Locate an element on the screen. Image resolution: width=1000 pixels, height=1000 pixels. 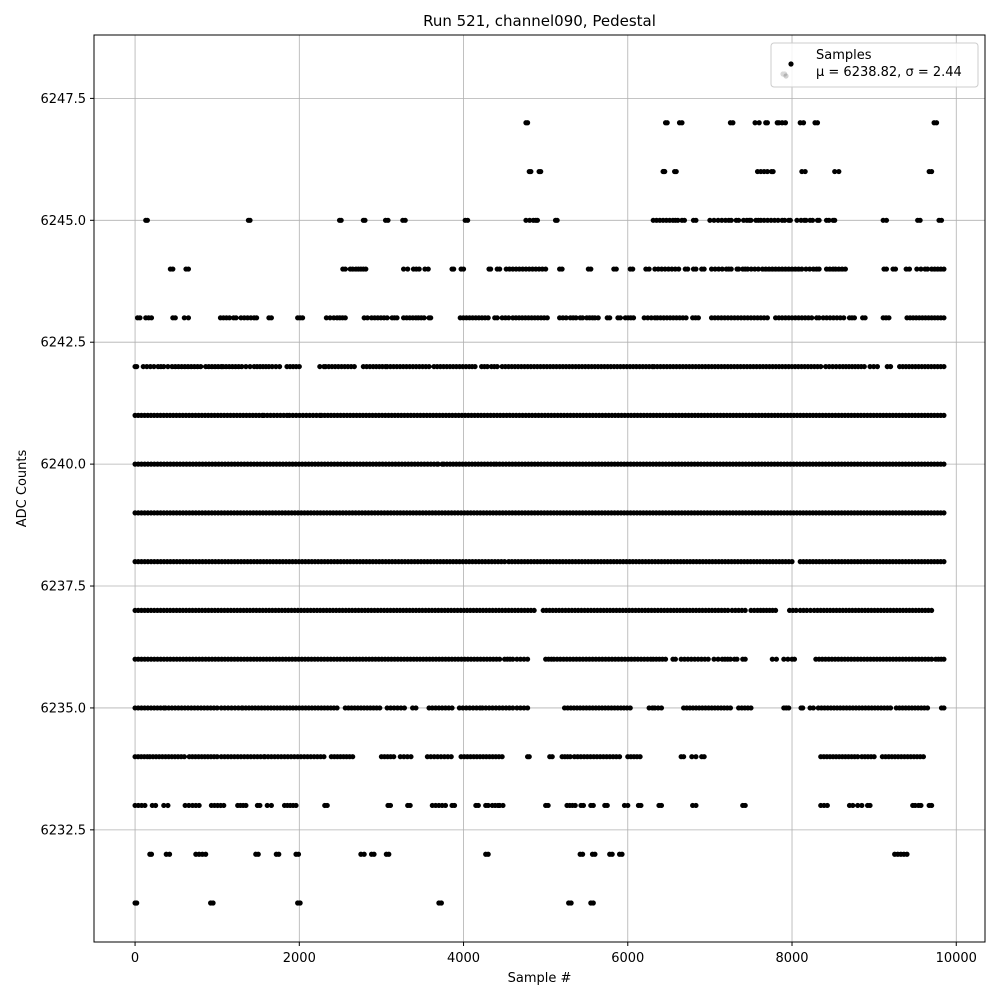
legend-series-label: Samples is located at coordinates (844, 55).